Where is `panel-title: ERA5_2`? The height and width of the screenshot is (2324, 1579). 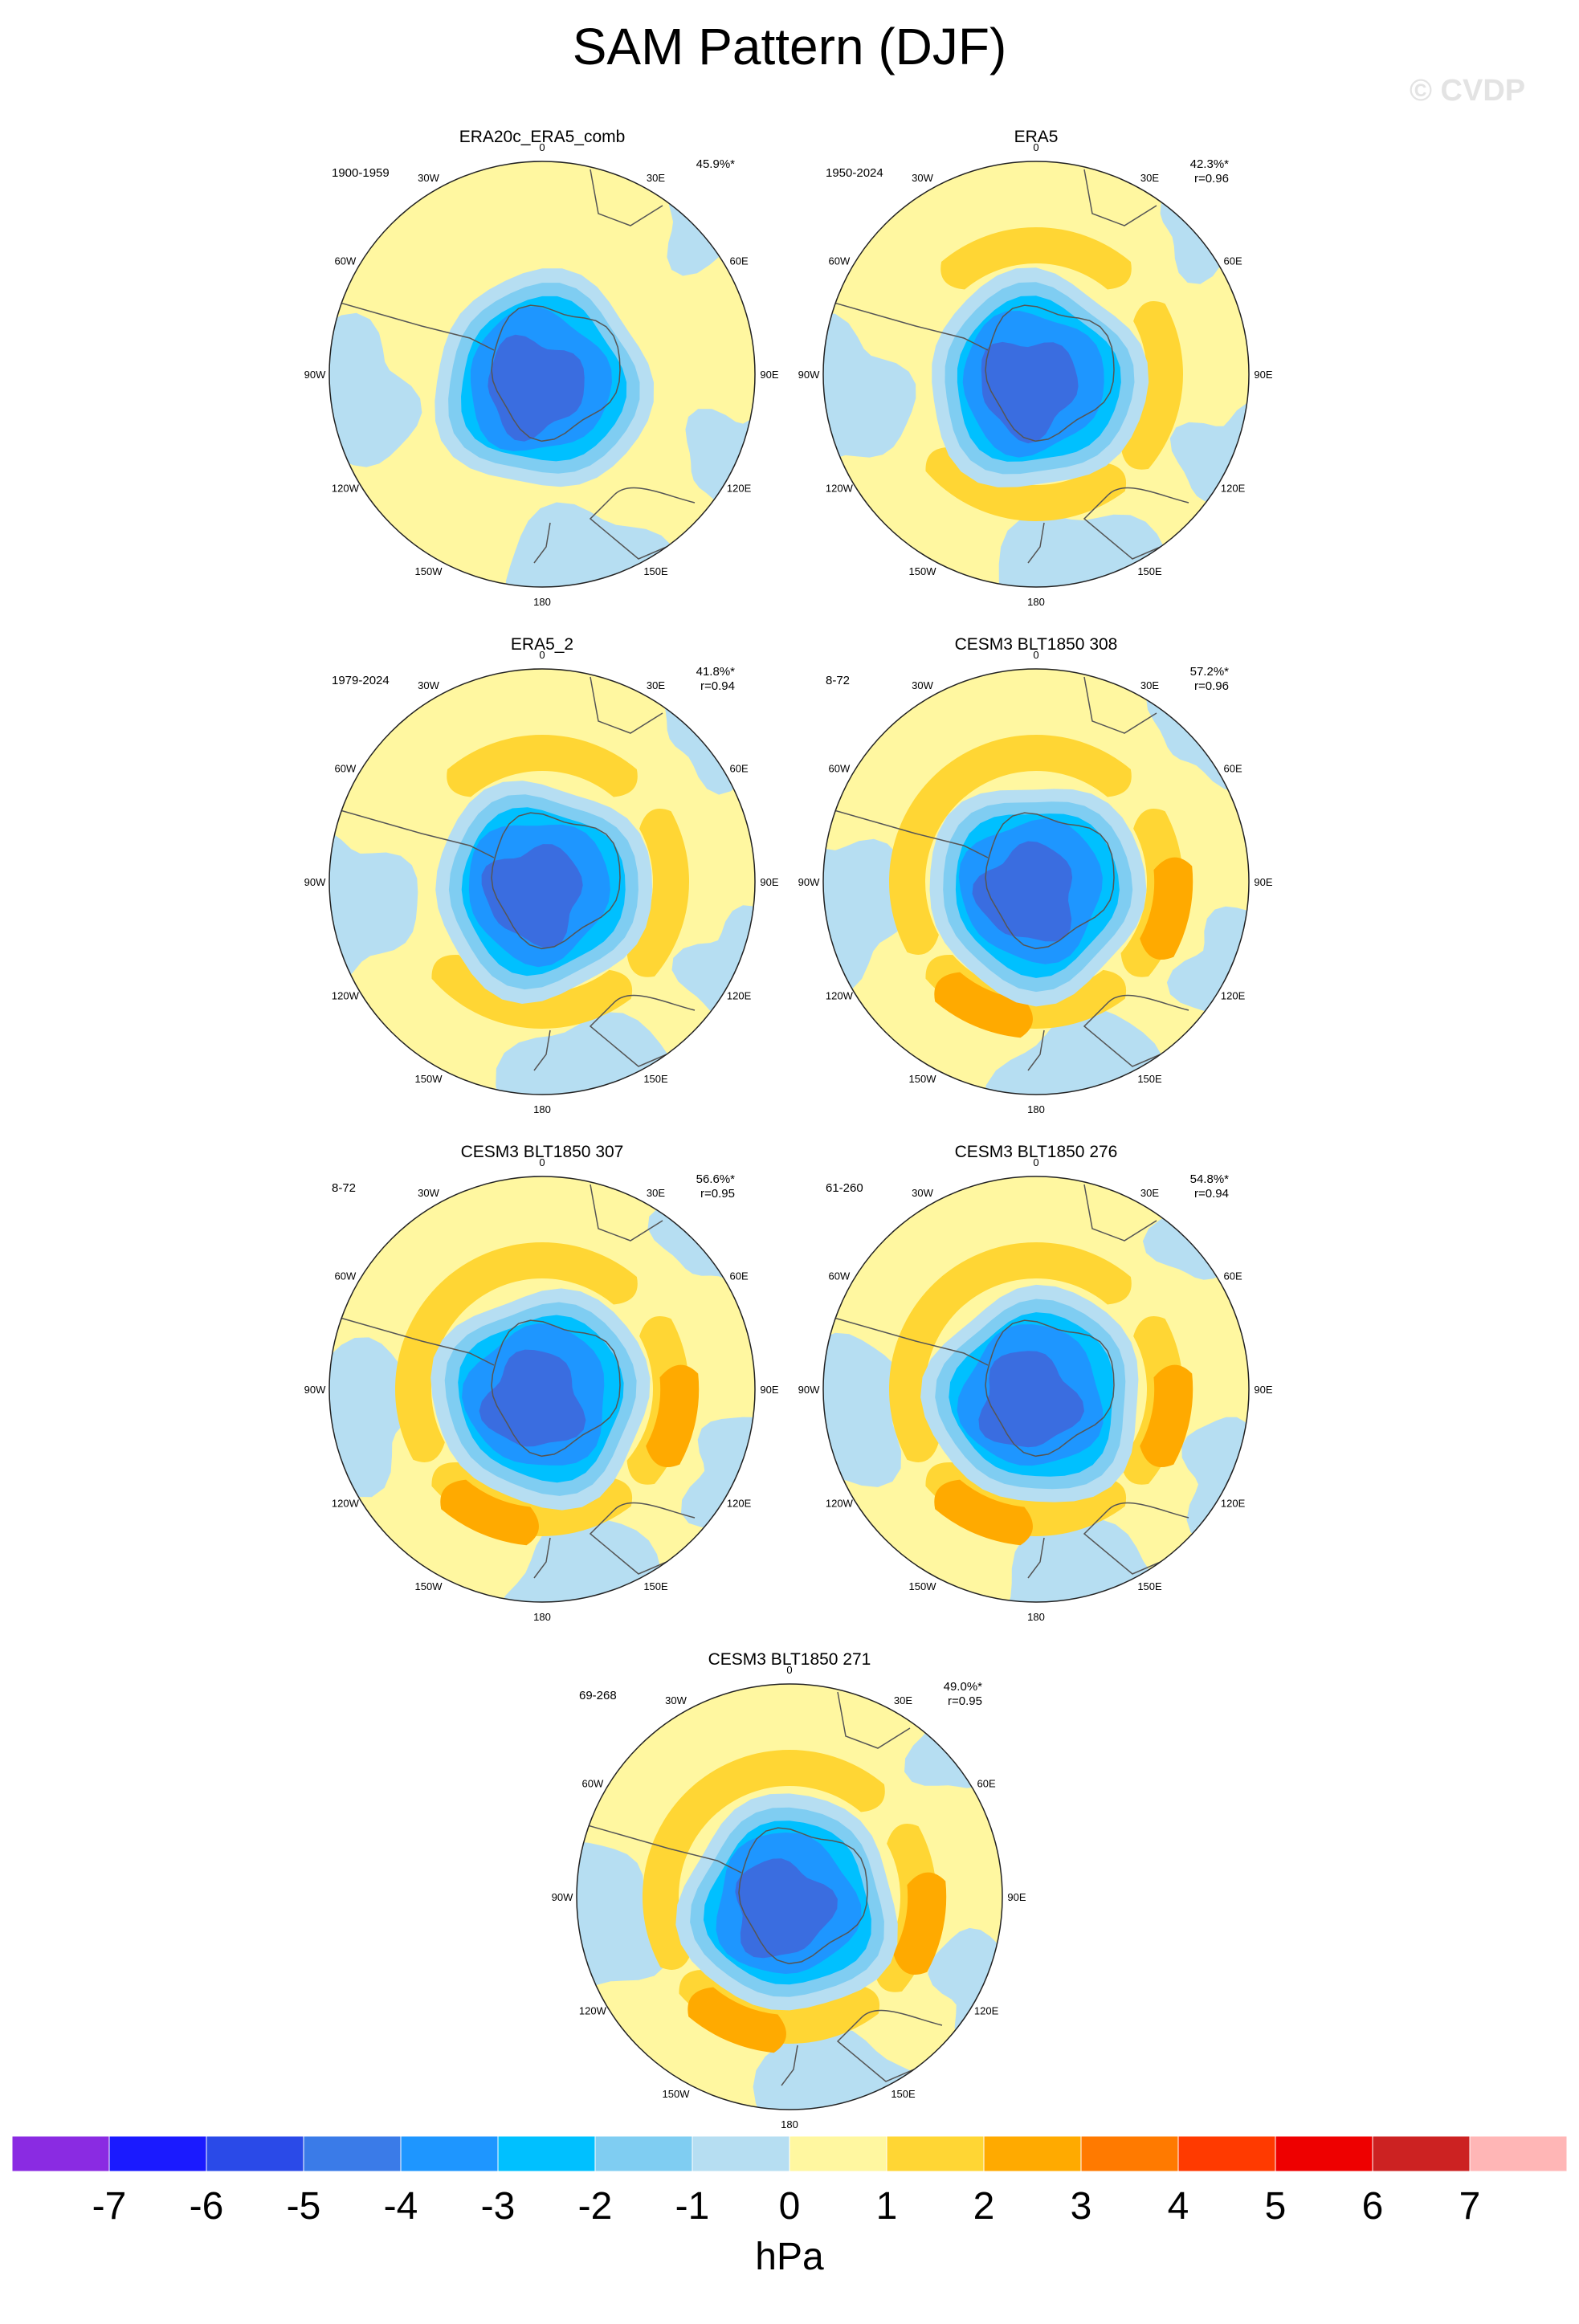 panel-title: ERA5_2 is located at coordinates (542, 645).